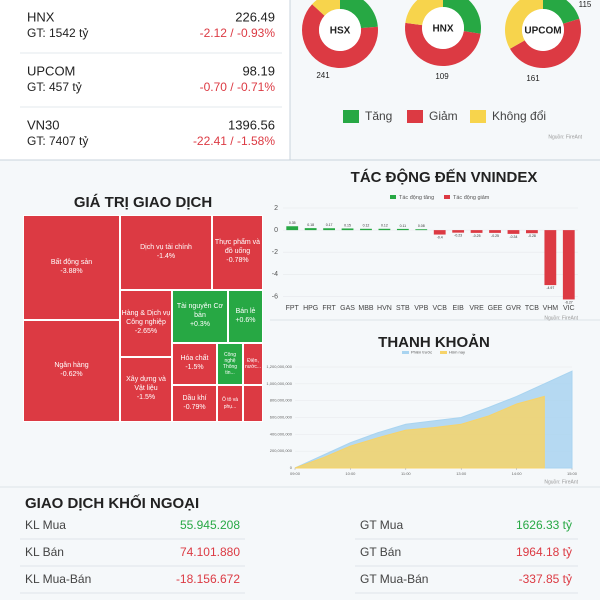 This screenshot has height=600, width=600. I want to click on bar-label: -0.28, so click(532, 236).